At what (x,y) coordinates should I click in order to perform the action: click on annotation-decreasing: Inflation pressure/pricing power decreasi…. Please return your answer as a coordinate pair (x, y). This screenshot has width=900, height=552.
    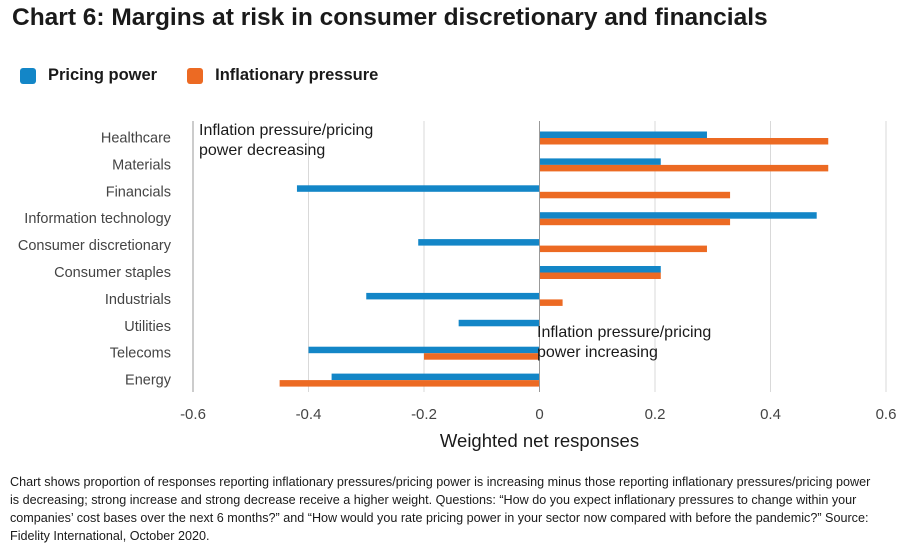
    Looking at the image, I should click on (286, 140).